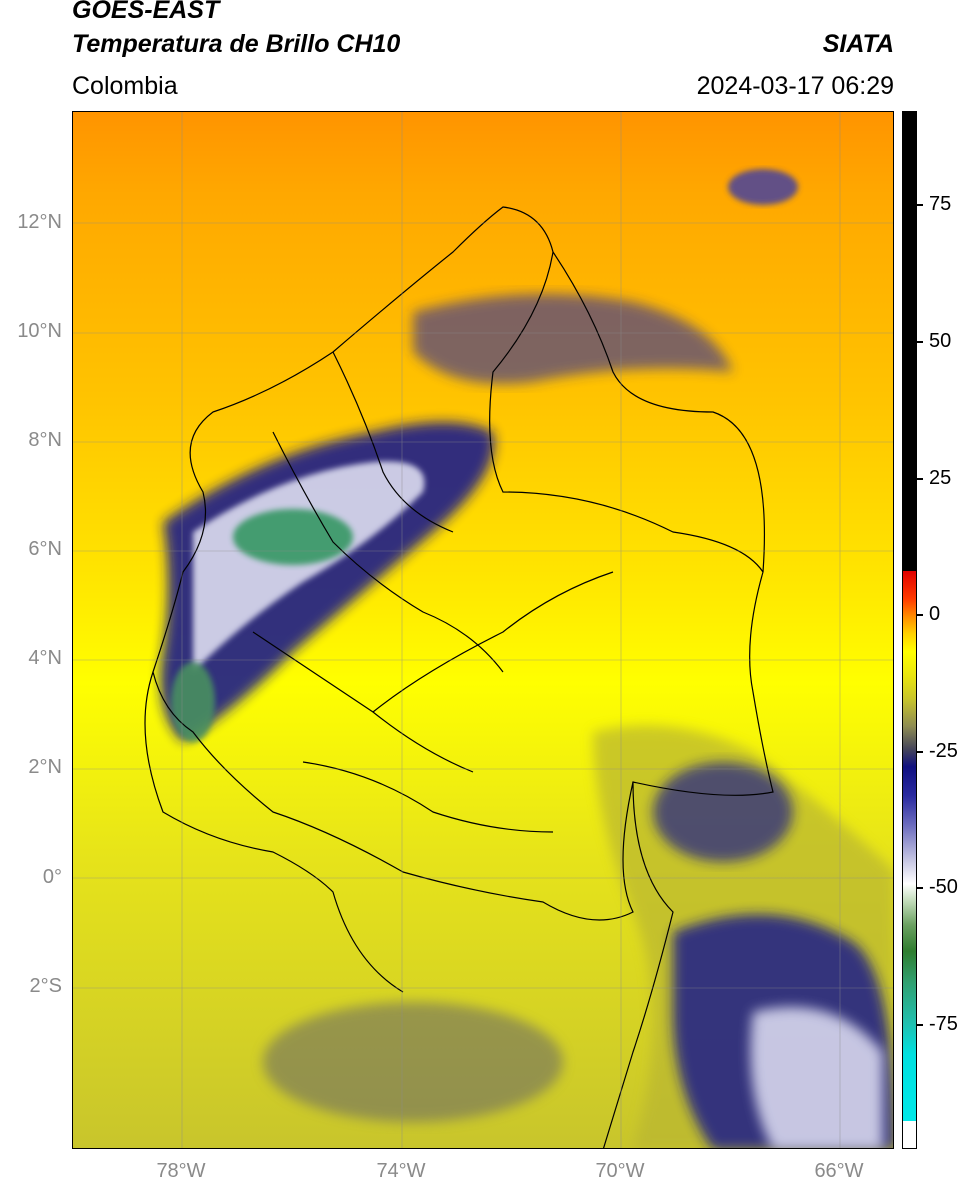  I want to click on colorbar-label-neg75: -75, so click(943, 1024).